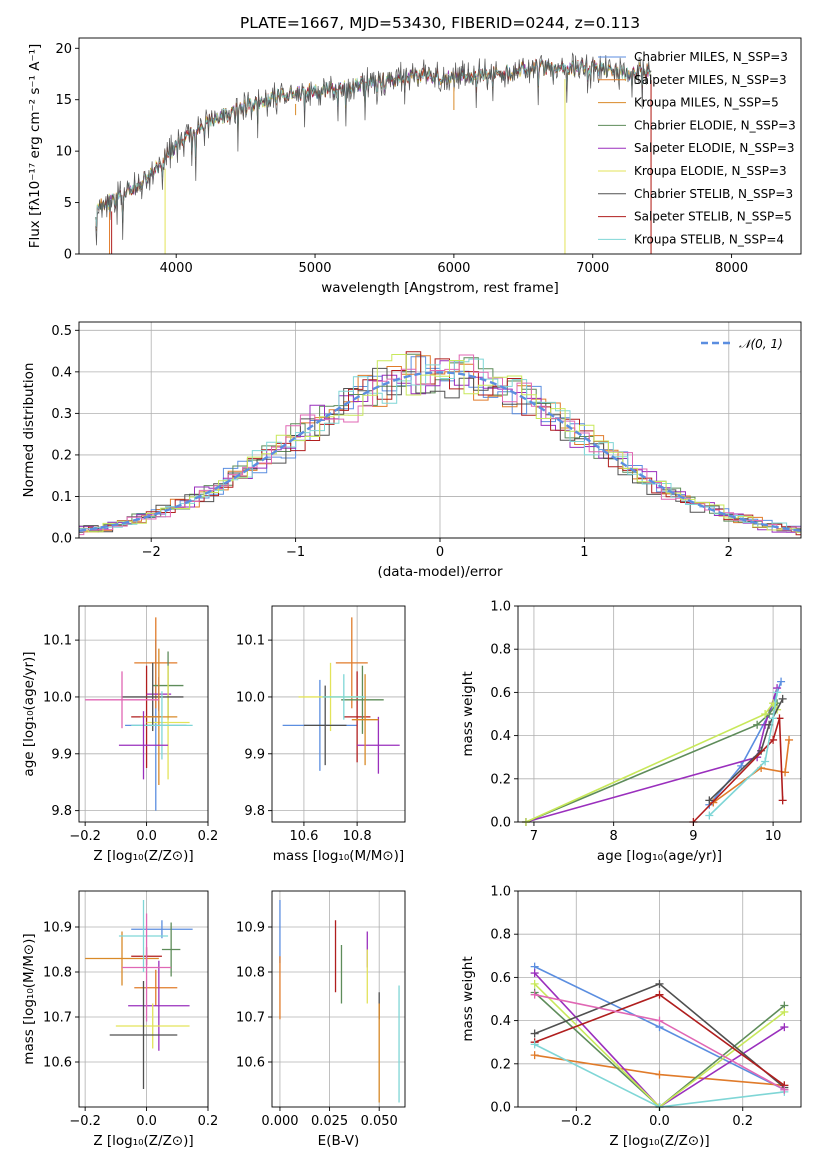 This screenshot has width=819, height=1175. I want to click on x-tick-label: 1, so click(584, 552).